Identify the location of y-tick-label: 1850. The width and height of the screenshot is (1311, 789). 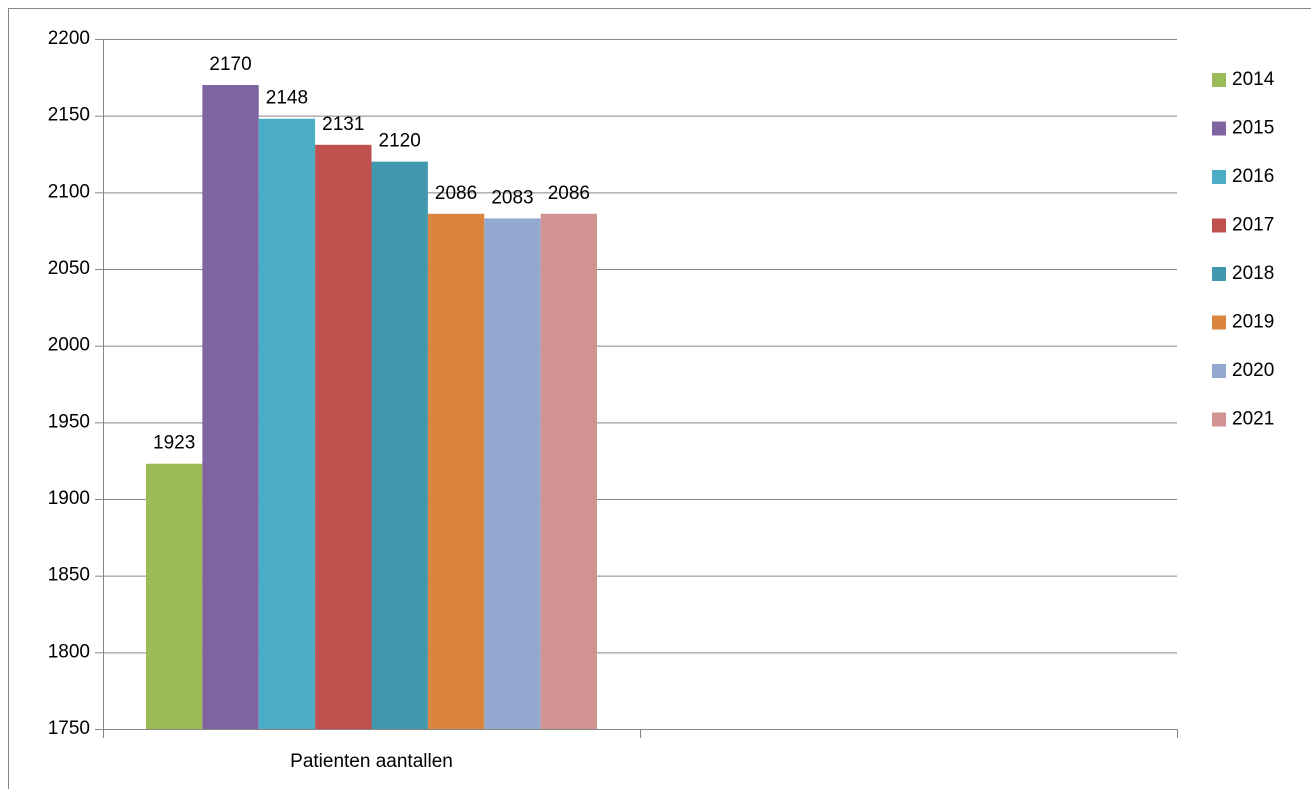
(69, 575).